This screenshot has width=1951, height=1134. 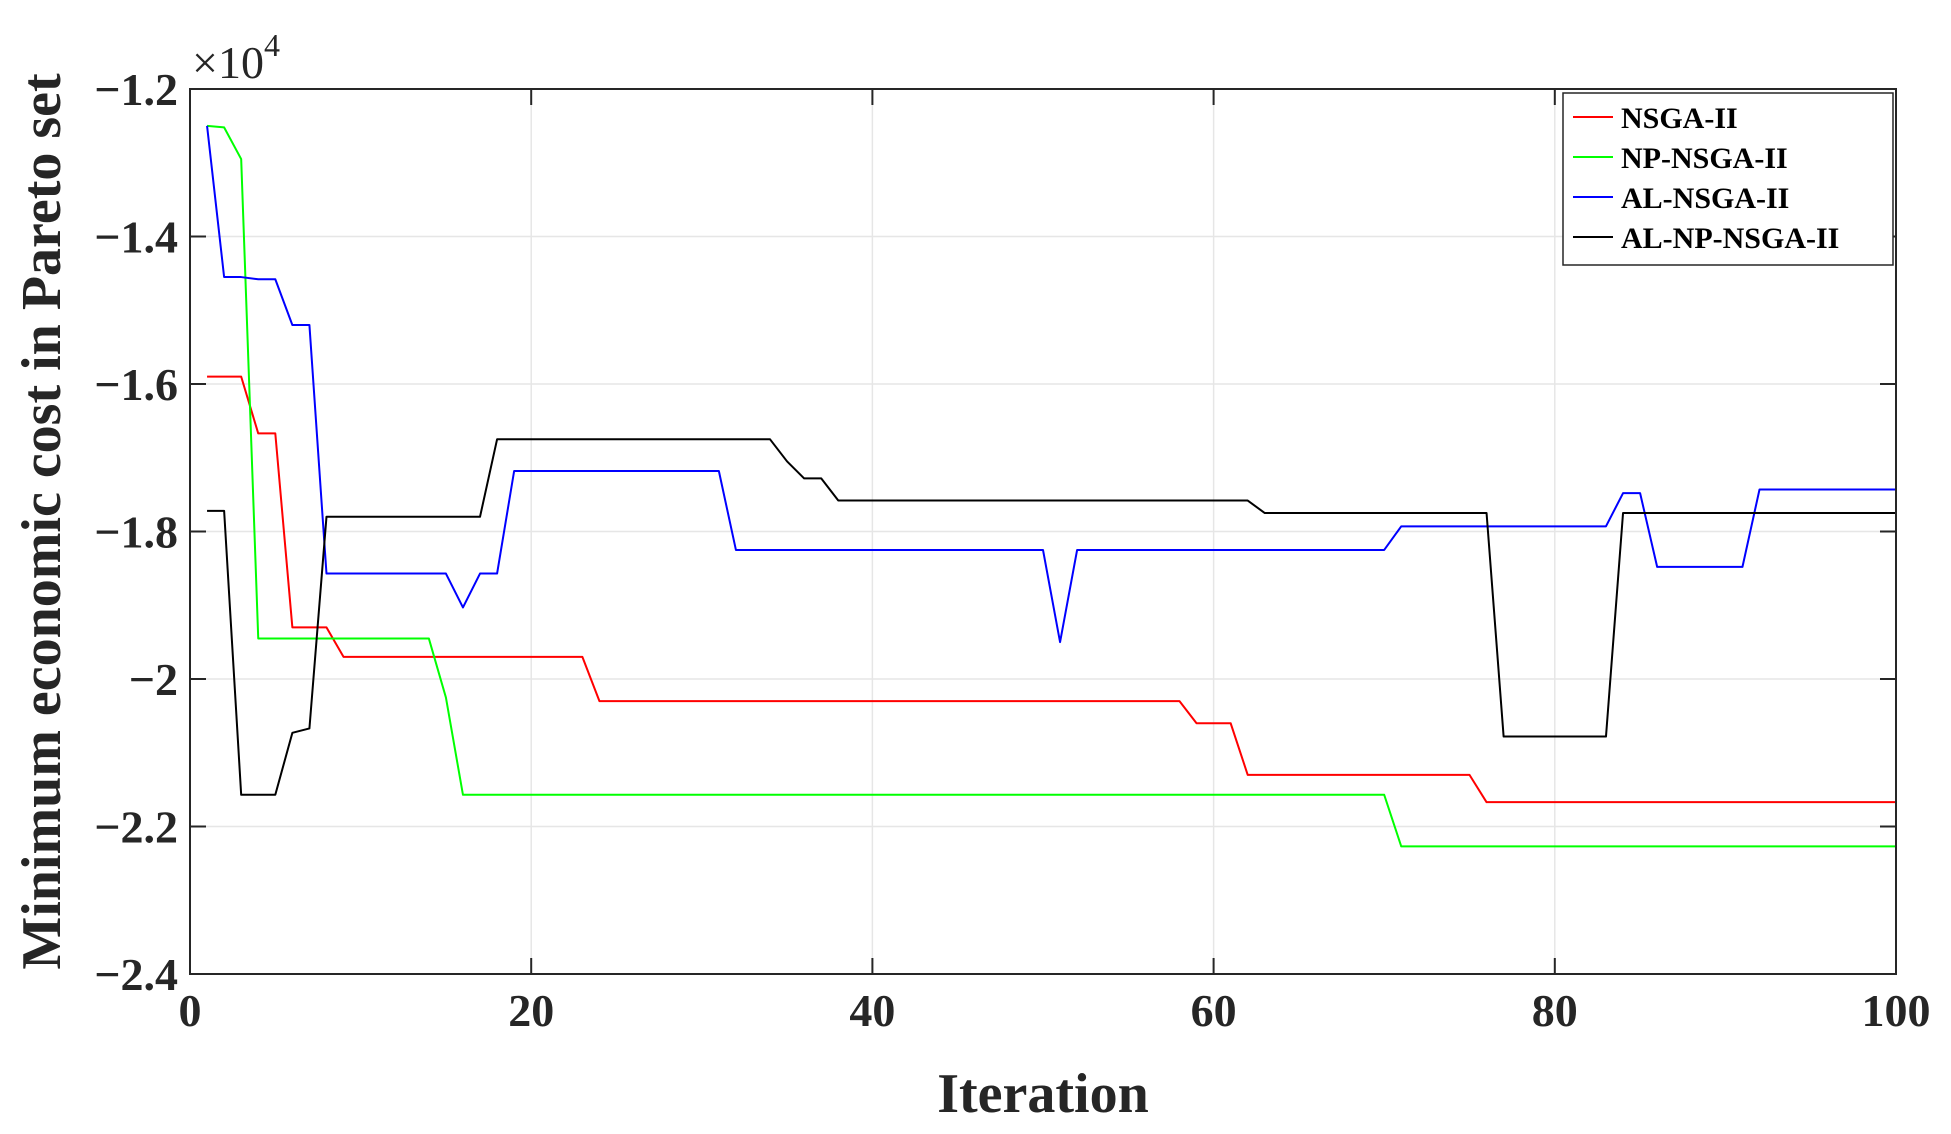 What do you see at coordinates (1555, 1010) in the screenshot?
I see `x-tick-label: 80` at bounding box center [1555, 1010].